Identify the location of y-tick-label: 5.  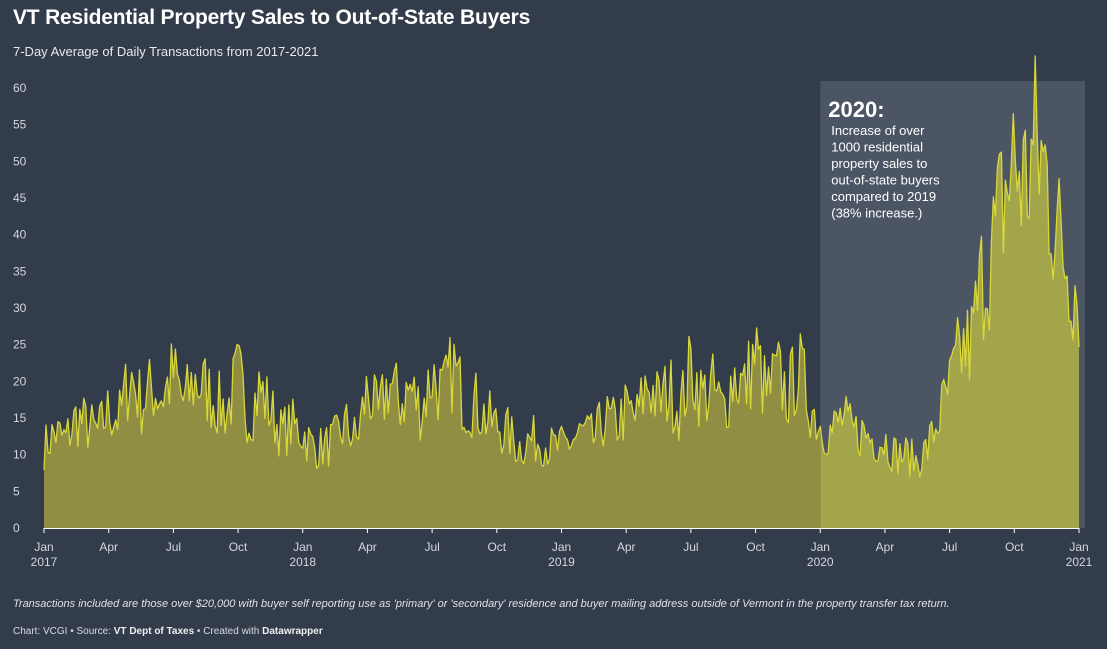
(16, 491).